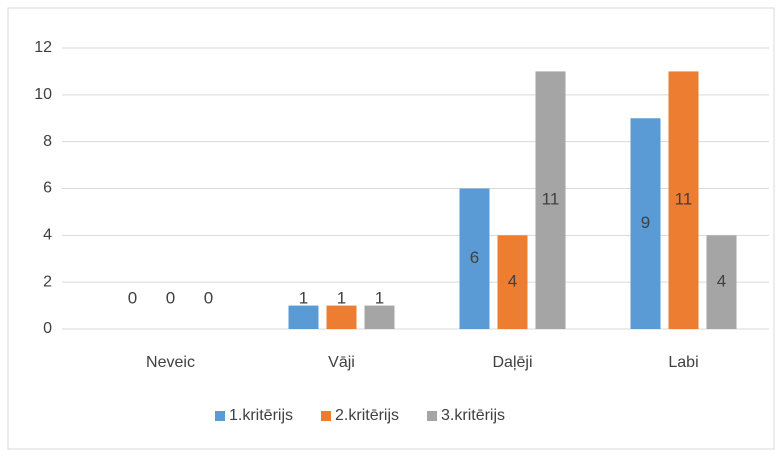 This screenshot has height=462, width=782. Describe the element at coordinates (43, 47) in the screenshot. I see `y-tick-label: 12` at that location.